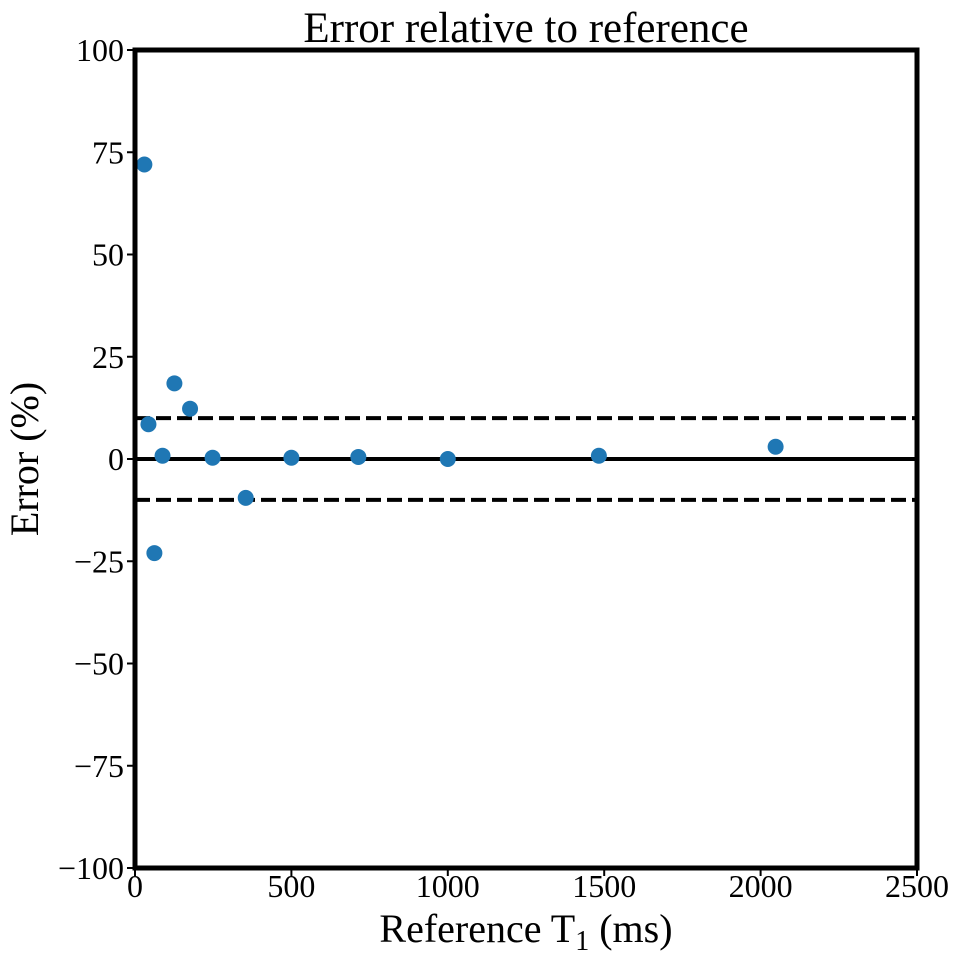 Image resolution: width=960 pixels, height=960 pixels. I want to click on y-axis-ticks: −100 −75 −50 −25 0 25 50 75 100, so click(96, 459).